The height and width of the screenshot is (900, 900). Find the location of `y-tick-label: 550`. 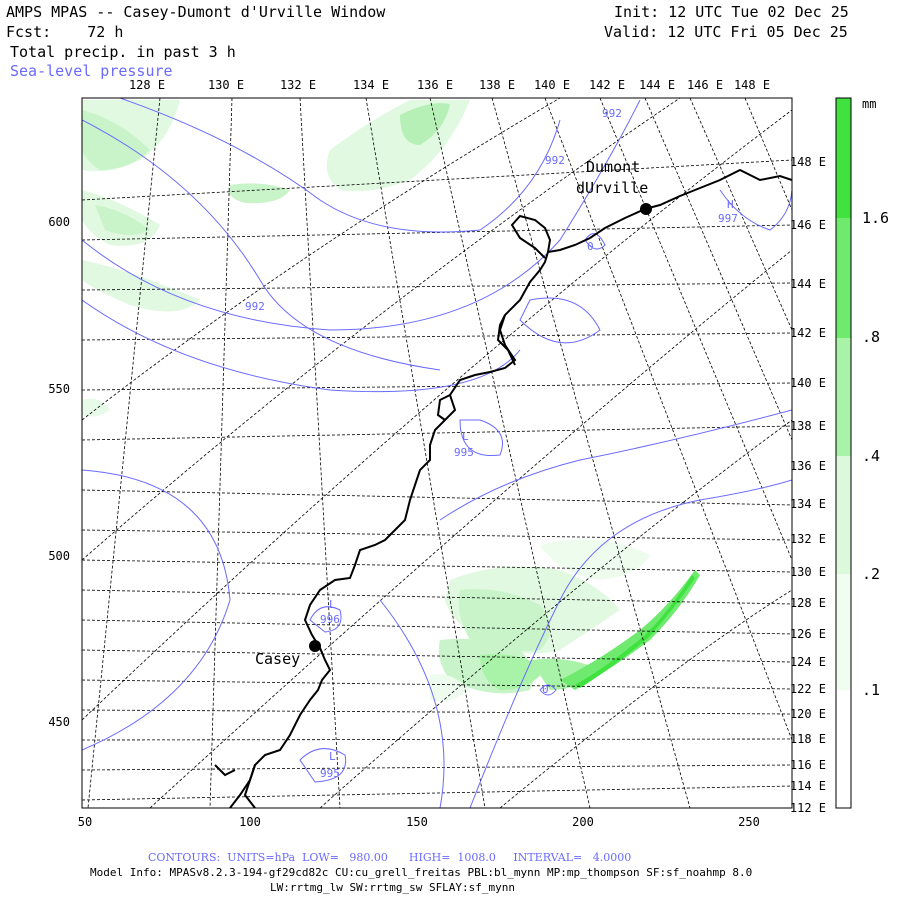

y-tick-label: 550 is located at coordinates (59, 389).